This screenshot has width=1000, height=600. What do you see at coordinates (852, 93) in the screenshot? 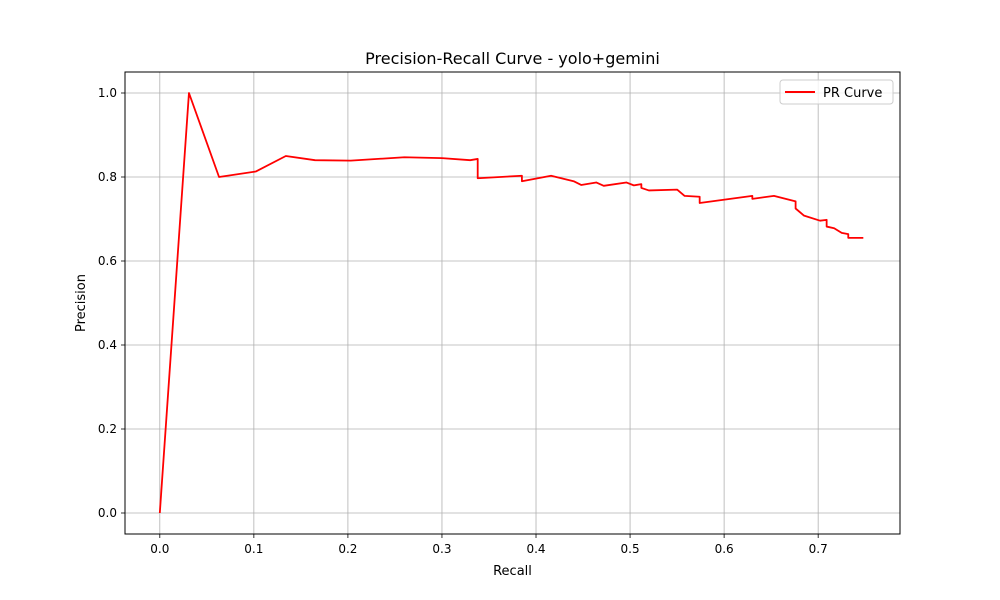
I see `legend-label: PR Curve` at bounding box center [852, 93].